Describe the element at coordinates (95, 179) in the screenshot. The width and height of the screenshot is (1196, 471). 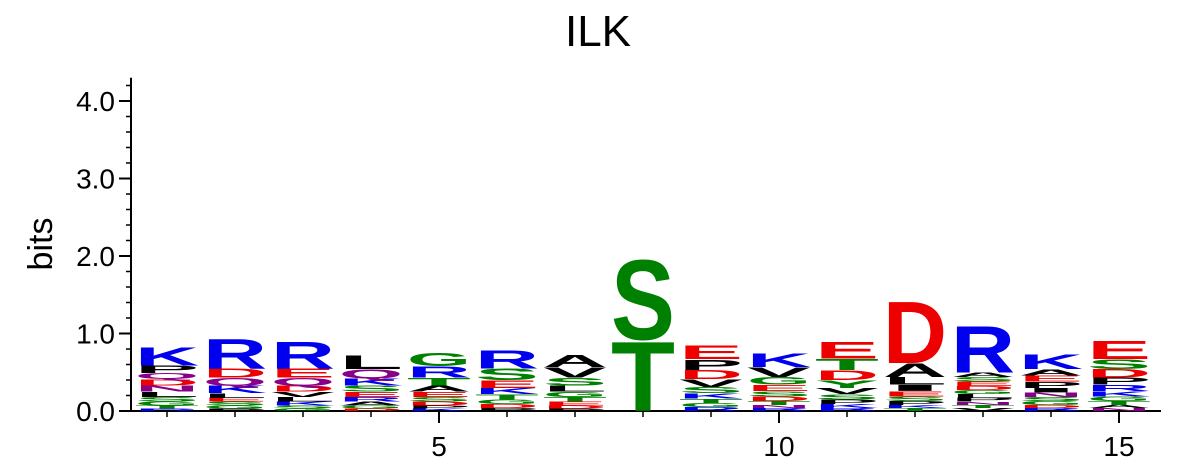
I see `y-tick-label: 3.0` at that location.